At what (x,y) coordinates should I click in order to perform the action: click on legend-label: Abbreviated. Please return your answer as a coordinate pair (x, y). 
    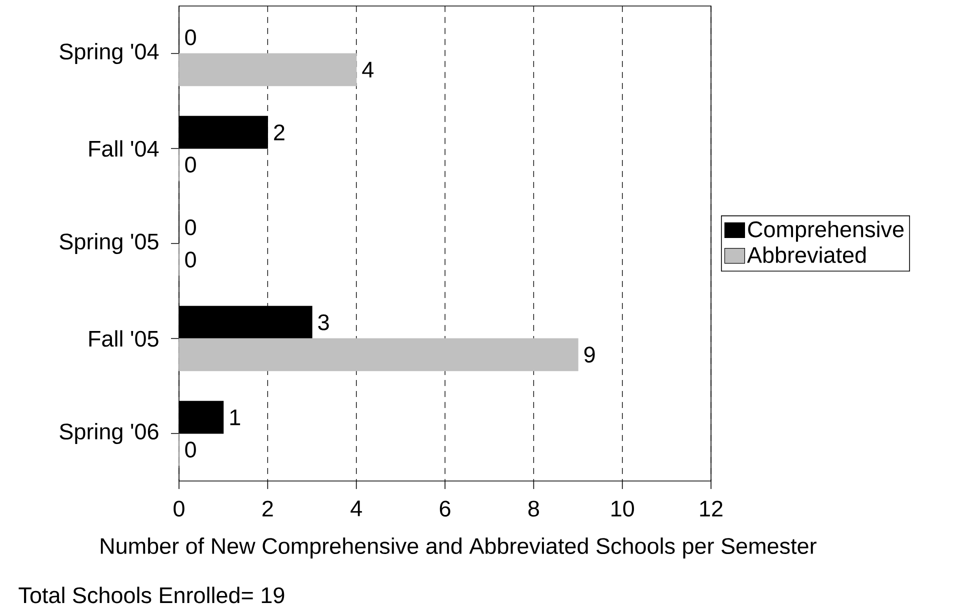
    Looking at the image, I should click on (806, 255).